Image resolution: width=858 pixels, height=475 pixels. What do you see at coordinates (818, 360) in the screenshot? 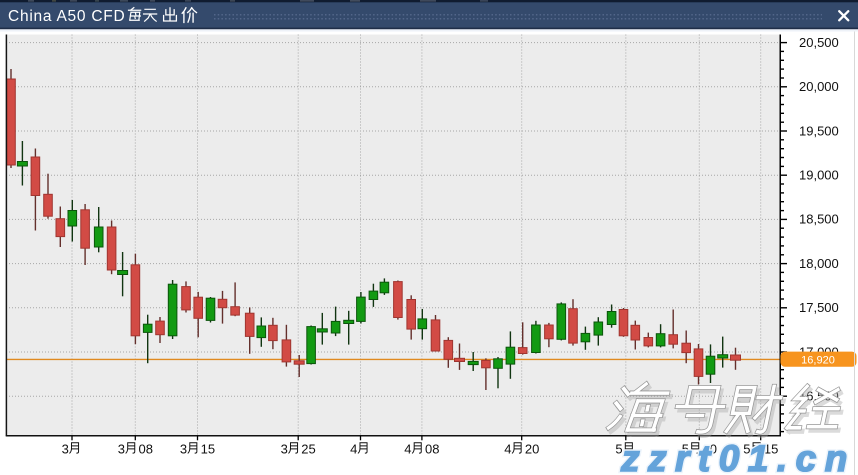
I see `svg-text: 16,920` at bounding box center [818, 360].